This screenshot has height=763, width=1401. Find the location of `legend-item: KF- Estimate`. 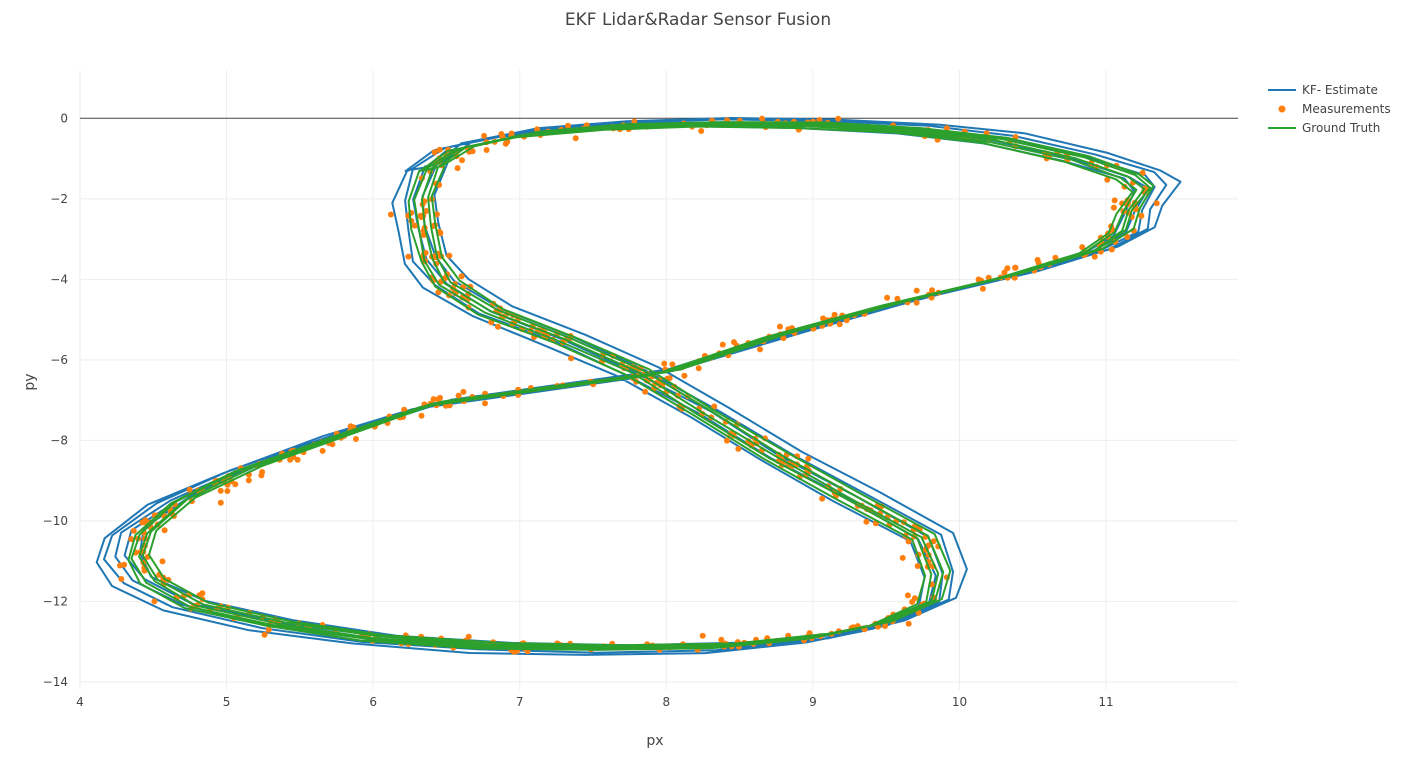

legend-item: KF- Estimate is located at coordinates (1323, 90).